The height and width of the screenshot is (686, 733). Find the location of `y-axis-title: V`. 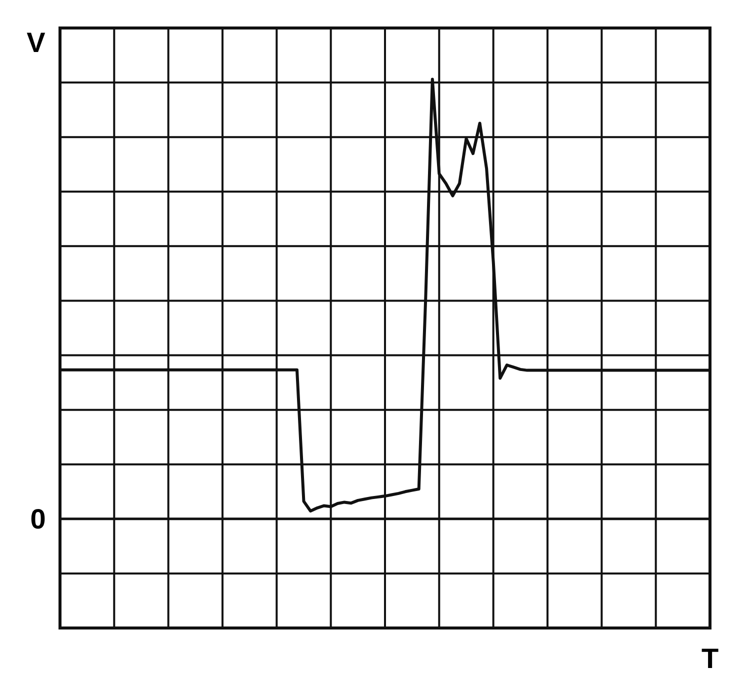

y-axis-title: V is located at coordinates (36, 42).